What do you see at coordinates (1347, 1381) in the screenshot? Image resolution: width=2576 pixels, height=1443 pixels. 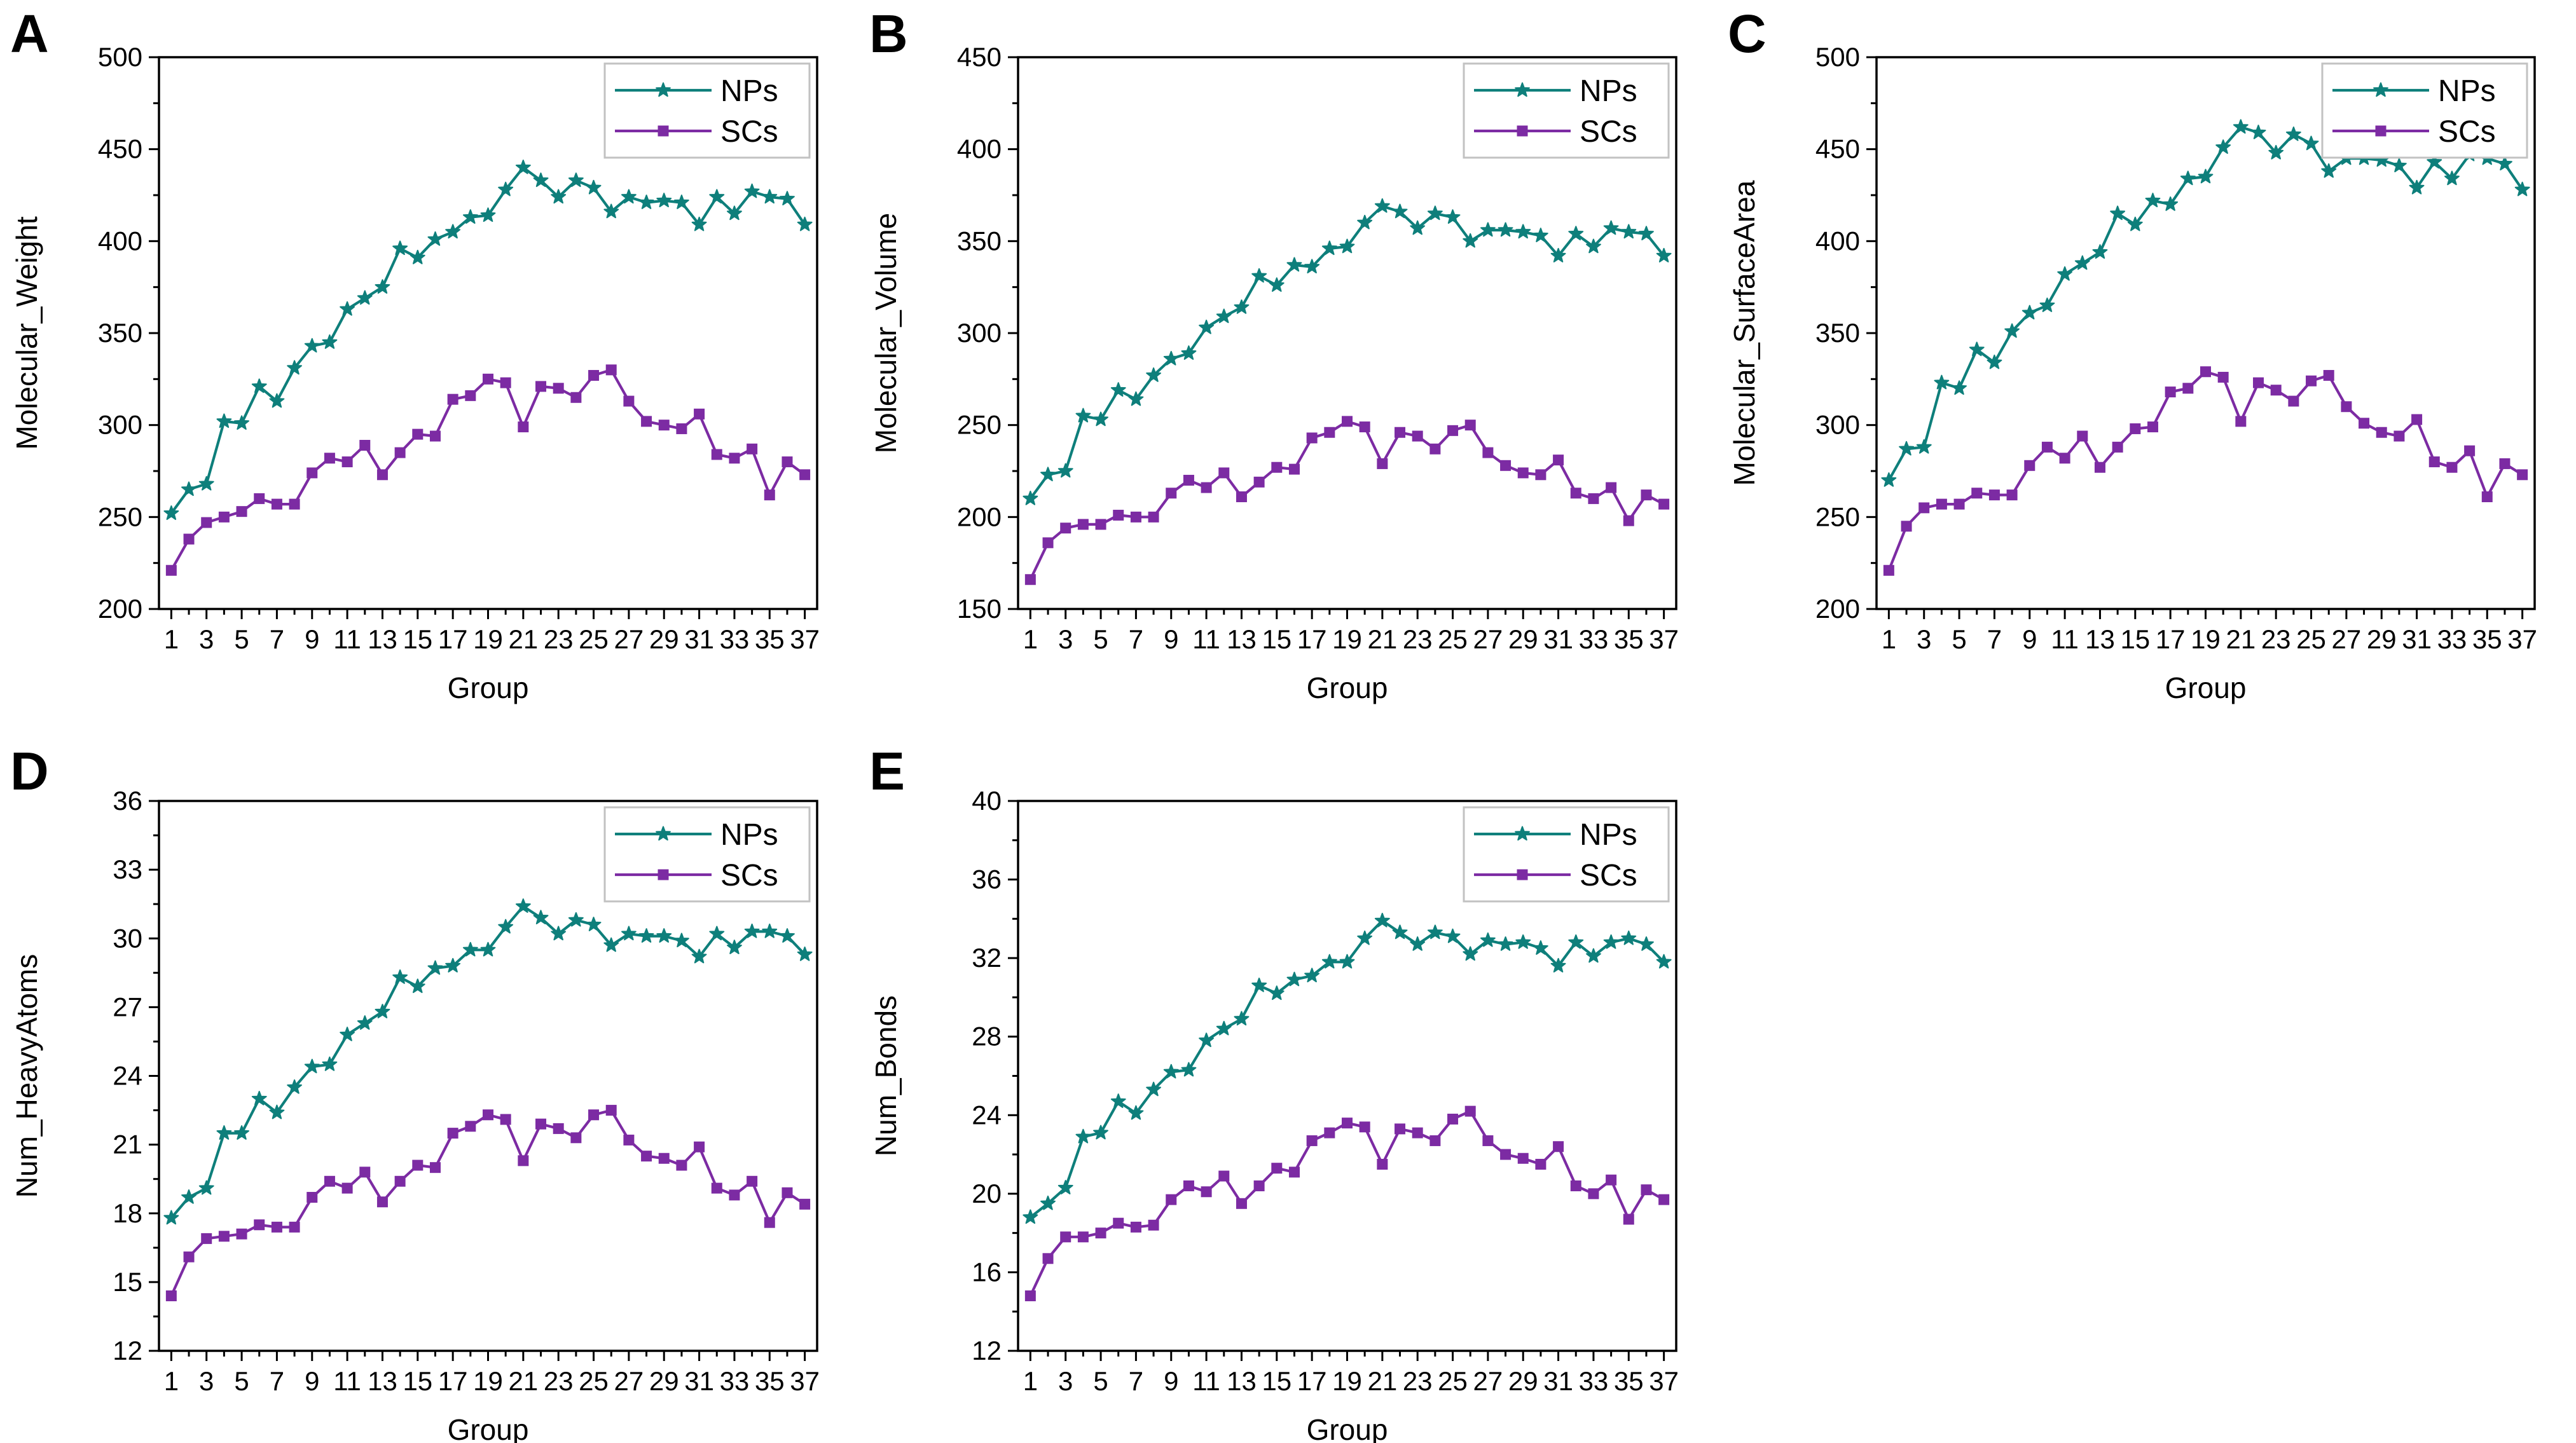 I see `x-tick-label: 19` at bounding box center [1347, 1381].